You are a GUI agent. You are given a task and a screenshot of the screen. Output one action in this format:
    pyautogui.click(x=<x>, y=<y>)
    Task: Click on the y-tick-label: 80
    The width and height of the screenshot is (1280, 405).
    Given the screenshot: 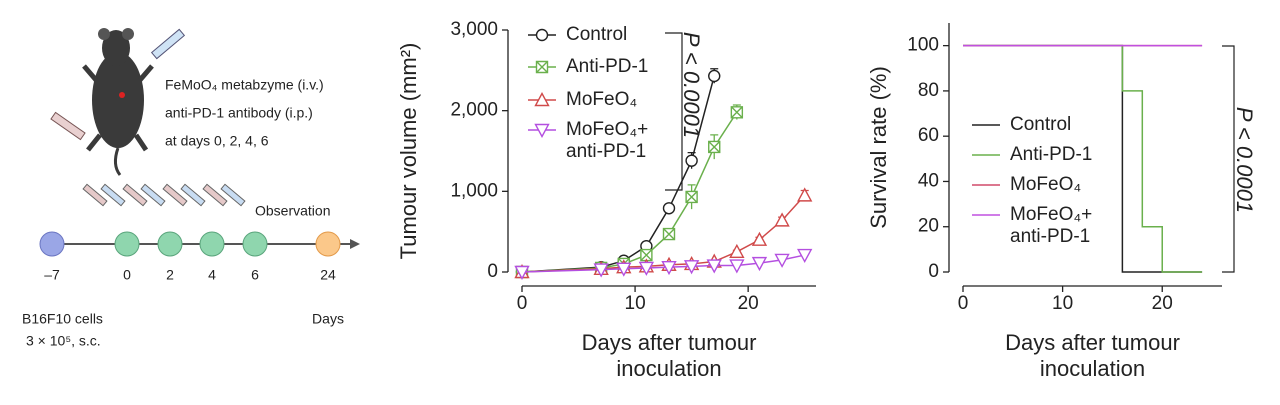 What is the action you would take?
    pyautogui.click(x=928, y=90)
    